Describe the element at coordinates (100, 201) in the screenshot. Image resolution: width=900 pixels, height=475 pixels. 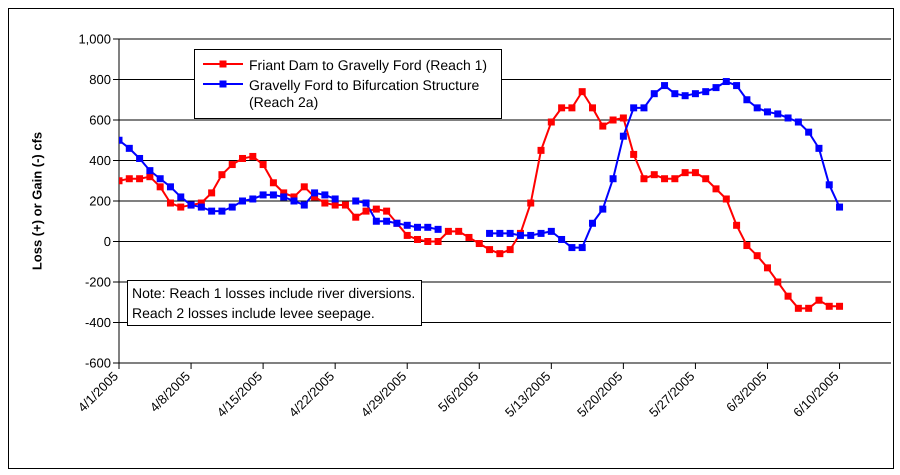
I see `y-tick-label: 200` at that location.